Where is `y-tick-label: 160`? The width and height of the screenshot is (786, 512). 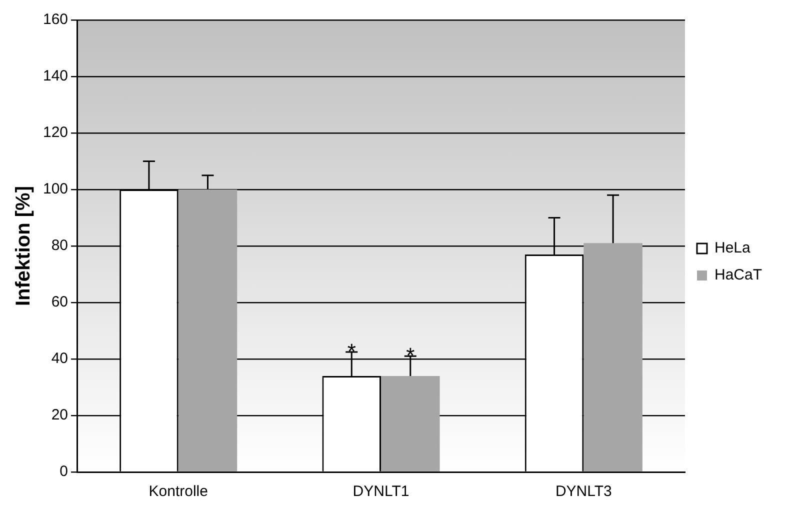
y-tick-label: 160 is located at coordinates (55, 19).